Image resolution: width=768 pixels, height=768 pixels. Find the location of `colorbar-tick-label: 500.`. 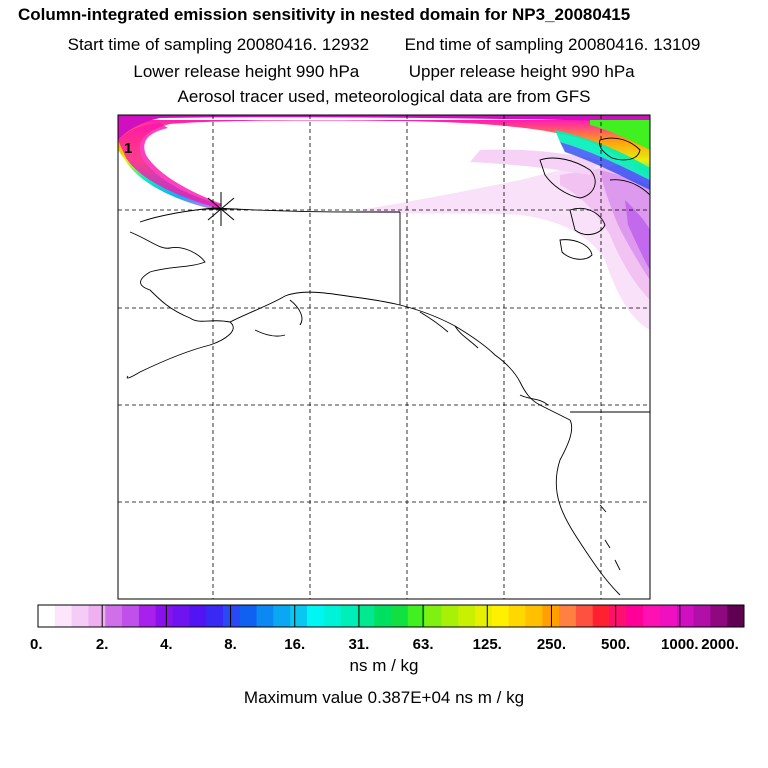

colorbar-tick-label: 500. is located at coordinates (615, 644).